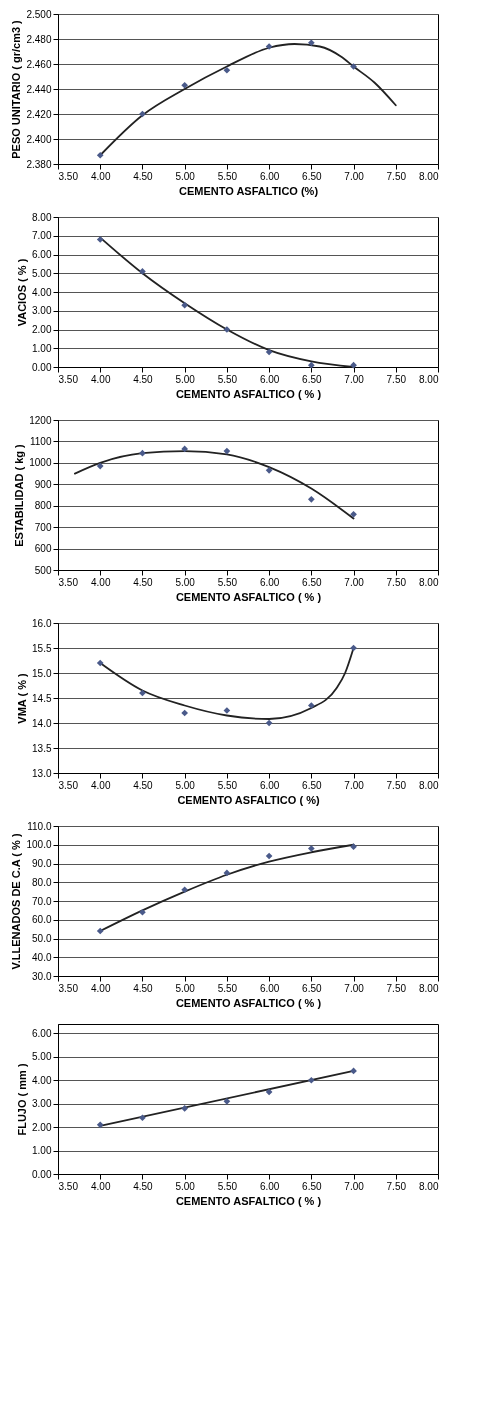 The width and height of the screenshot is (500, 1413). What do you see at coordinates (42, 673) in the screenshot?
I see `y-tick-label: 15.0` at bounding box center [42, 673].